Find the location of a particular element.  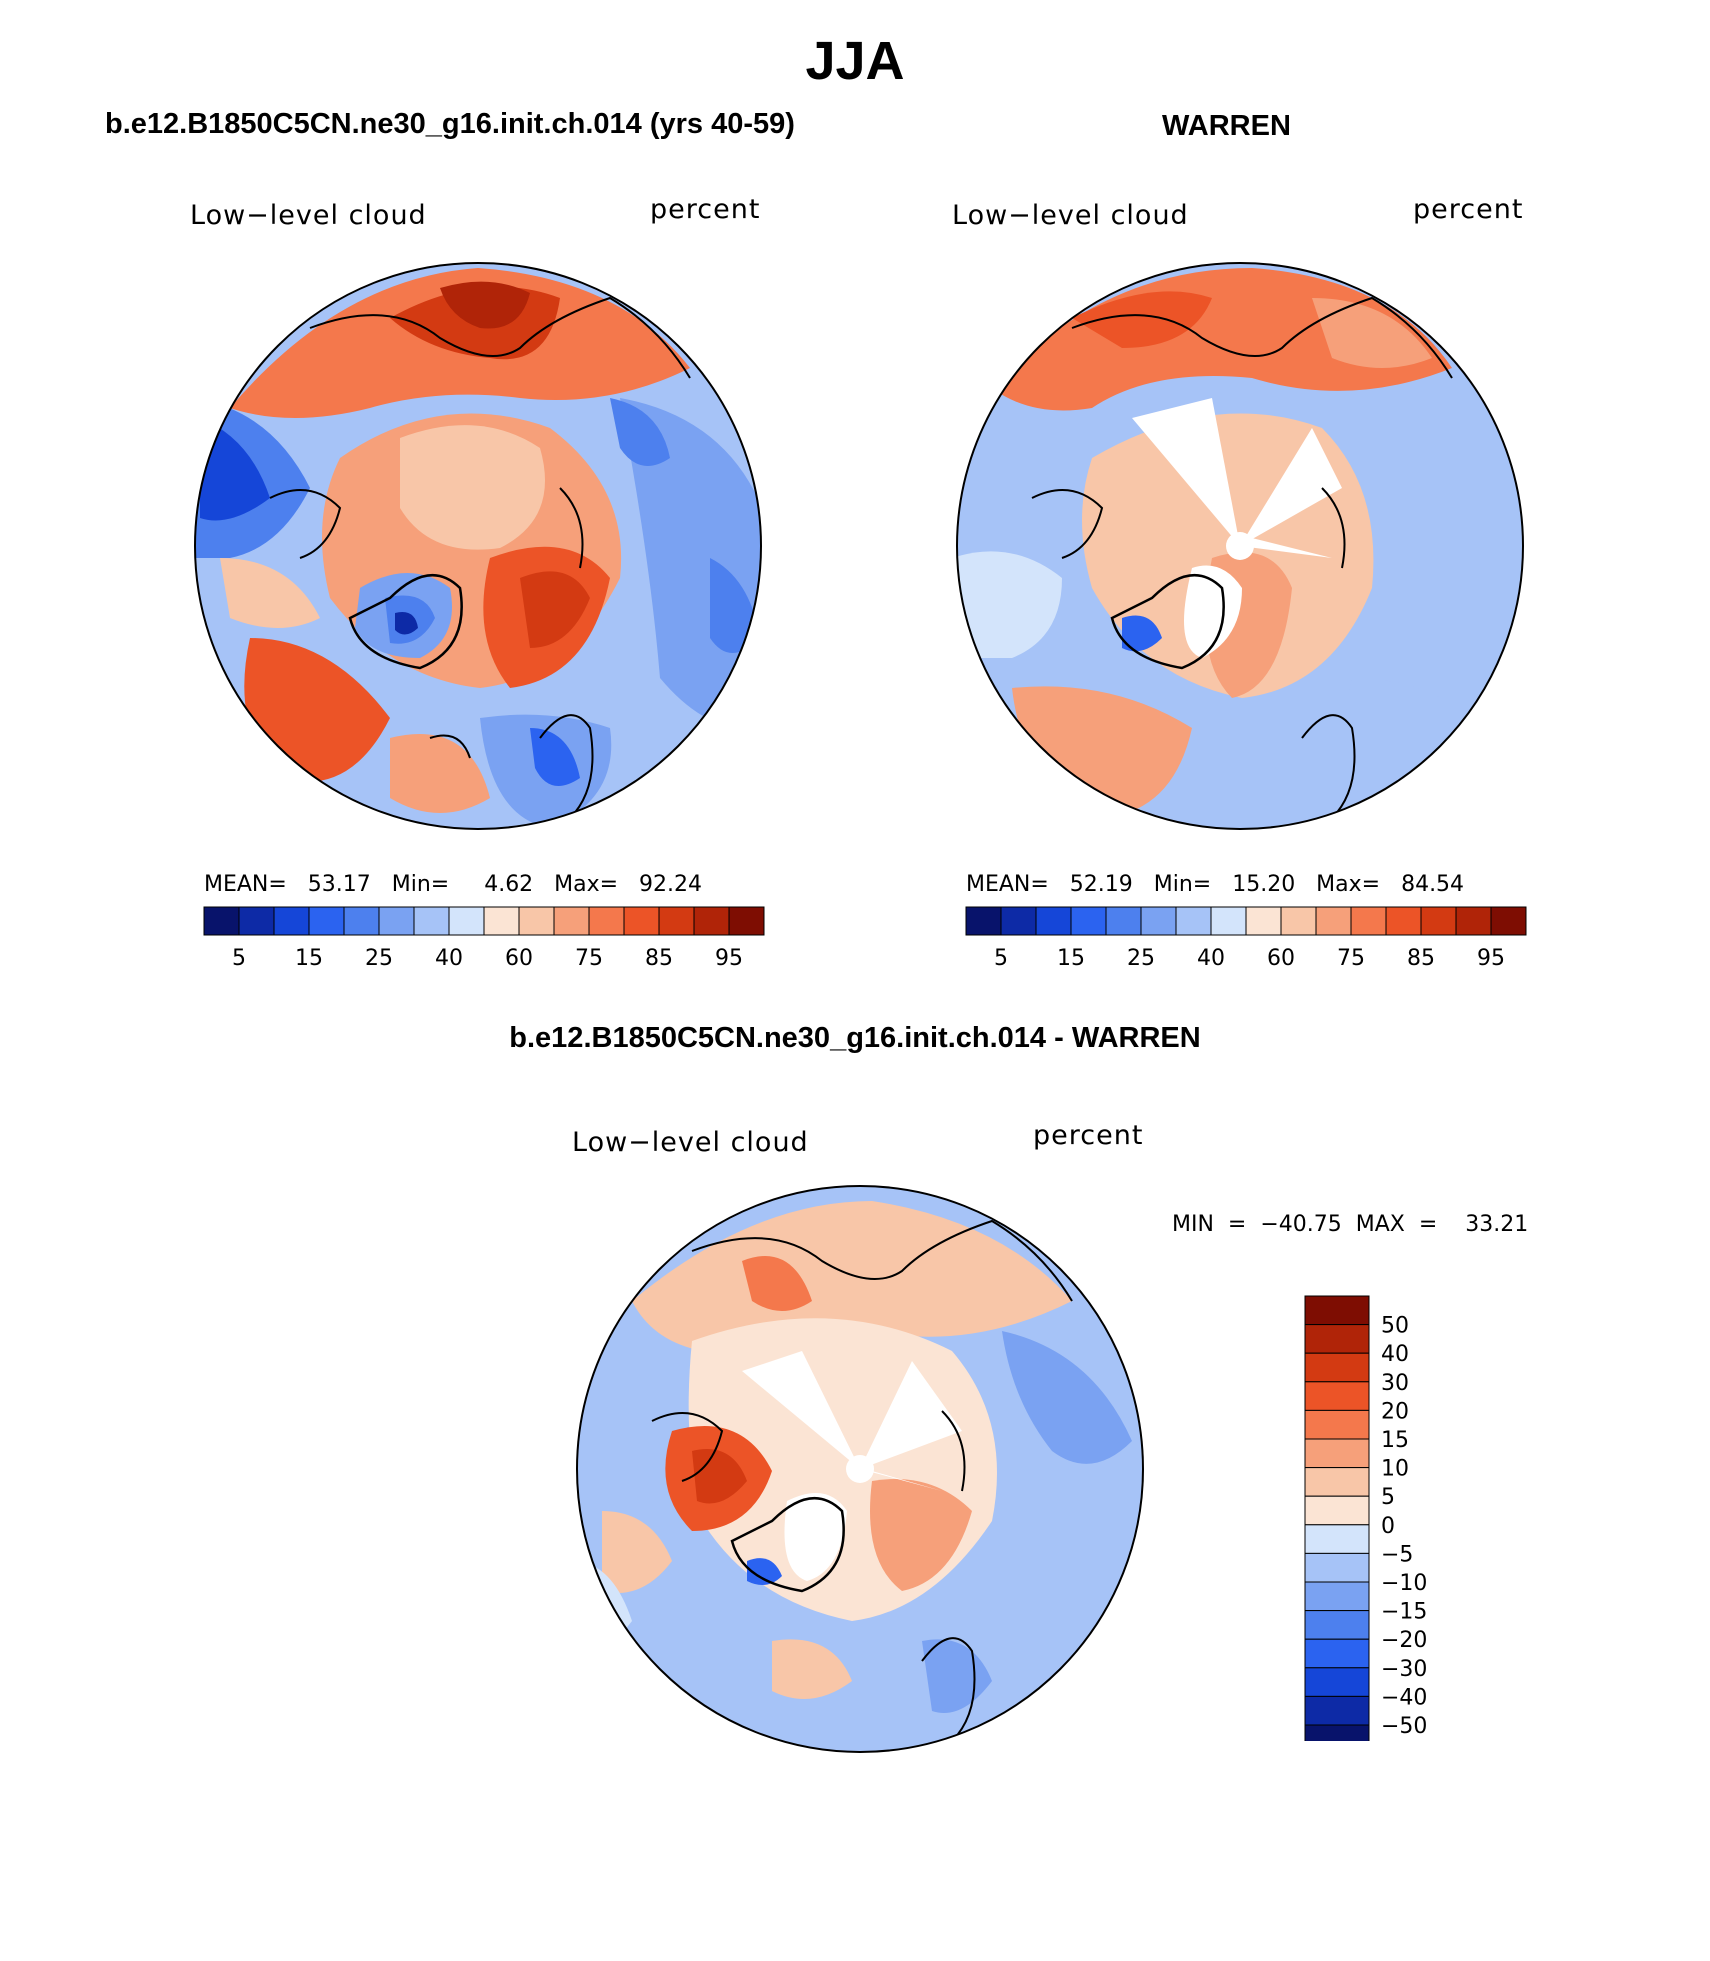

right-colorbar-tick-label: 95 is located at coordinates (1491, 958).